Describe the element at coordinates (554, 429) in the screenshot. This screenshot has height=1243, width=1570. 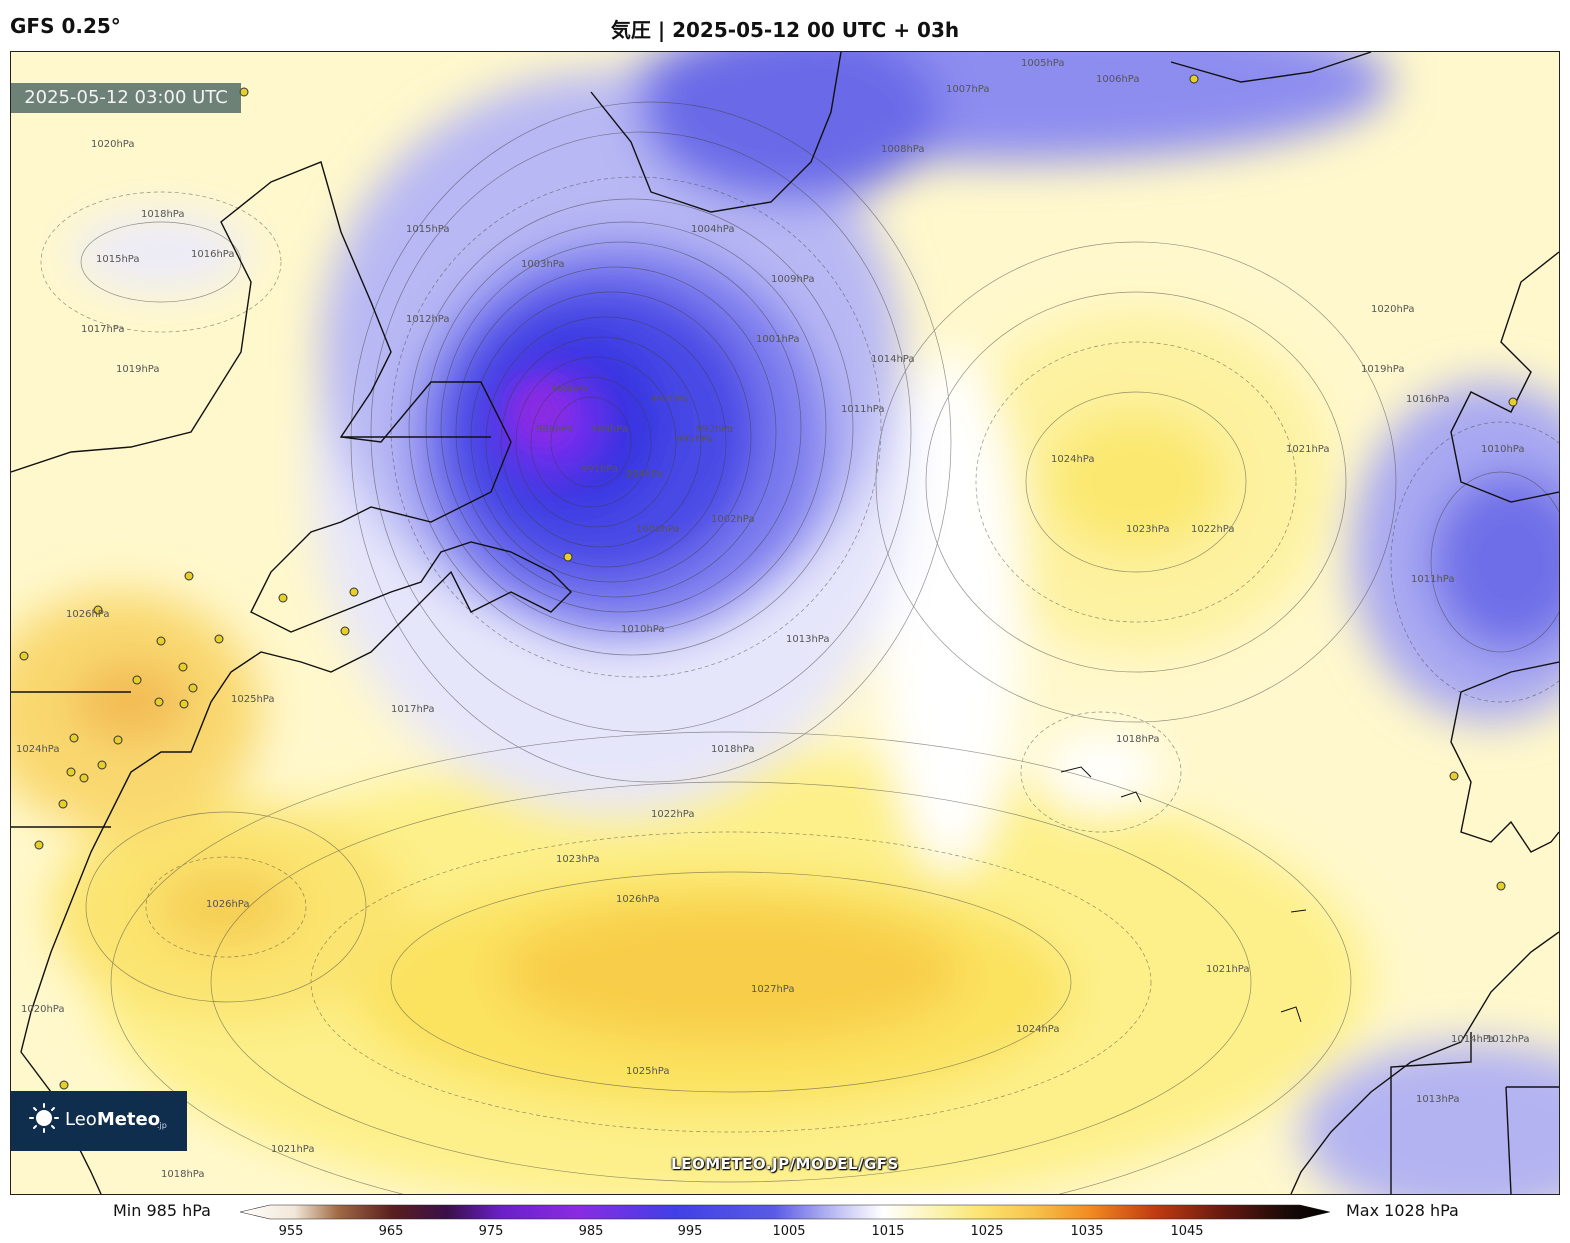
I see `contour-label: 986hPa` at that location.